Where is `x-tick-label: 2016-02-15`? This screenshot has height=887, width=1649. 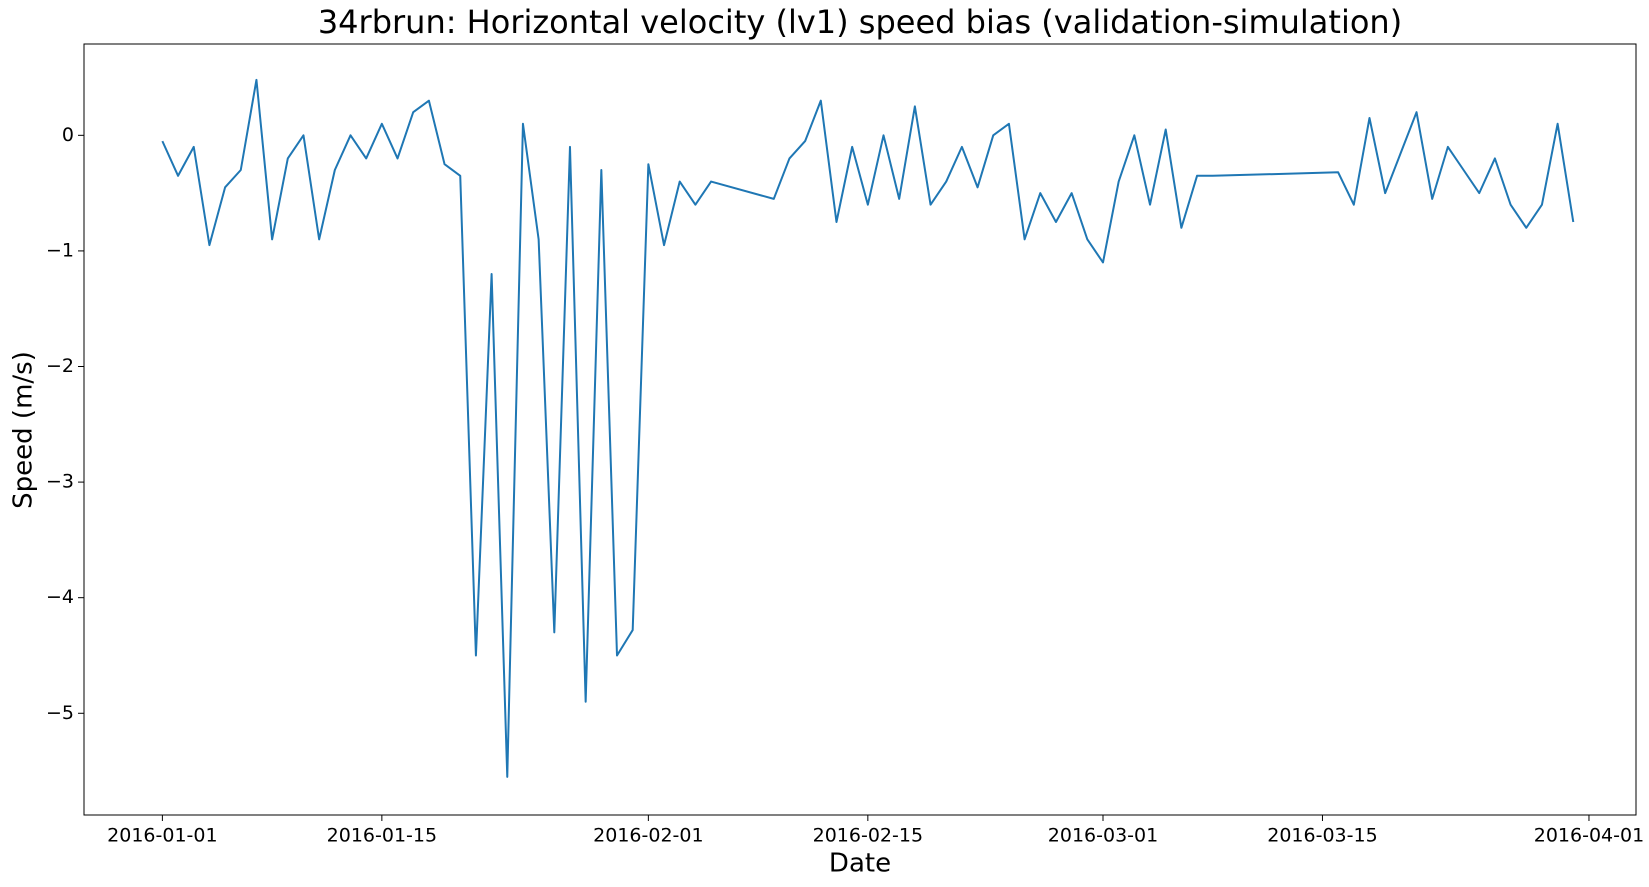 x-tick-label: 2016-02-15 is located at coordinates (868, 836).